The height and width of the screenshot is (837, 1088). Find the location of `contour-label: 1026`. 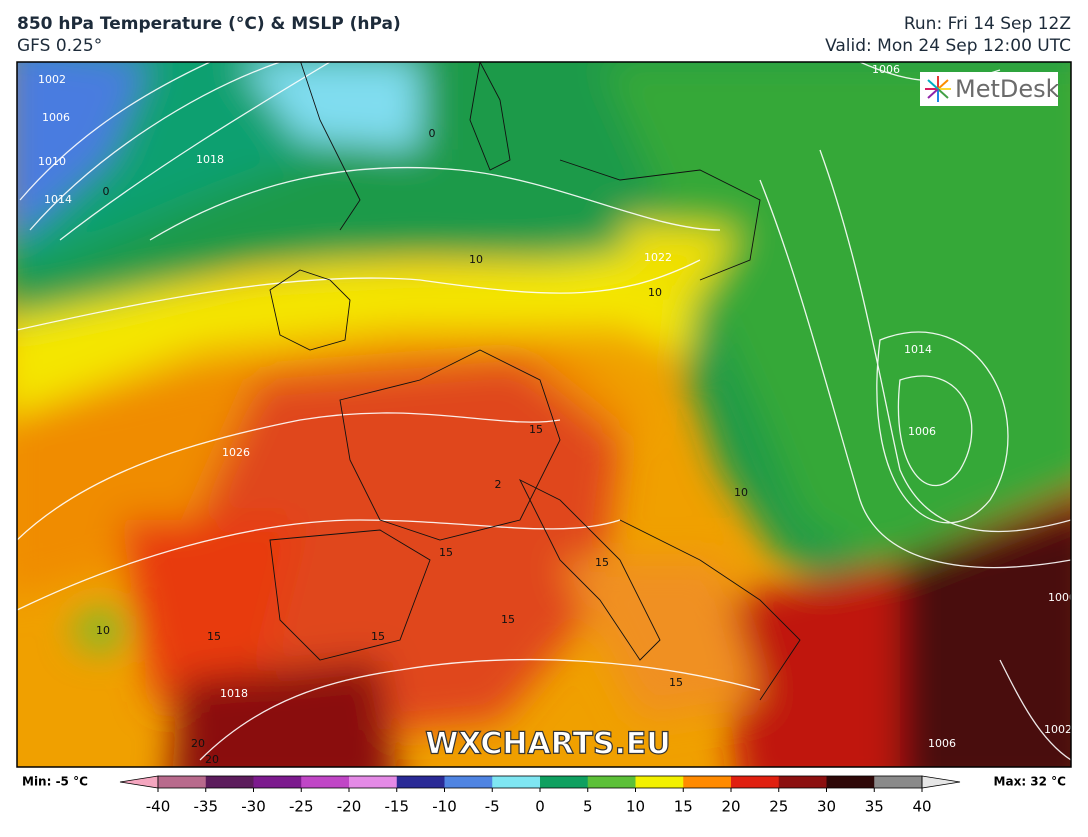

contour-label: 1026 is located at coordinates (236, 452).